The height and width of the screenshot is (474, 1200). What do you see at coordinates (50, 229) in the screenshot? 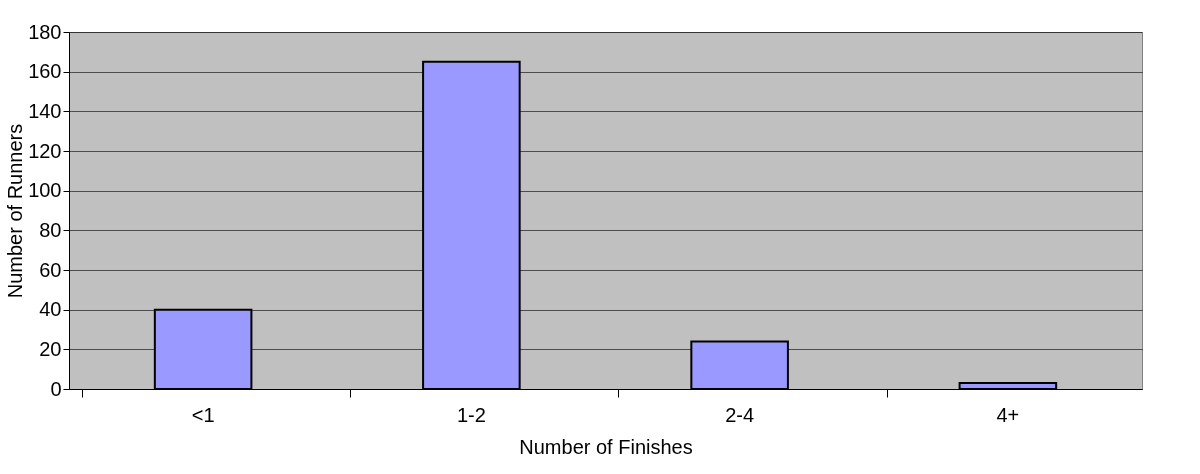
I see `y-tick-label: 80` at bounding box center [50, 229].